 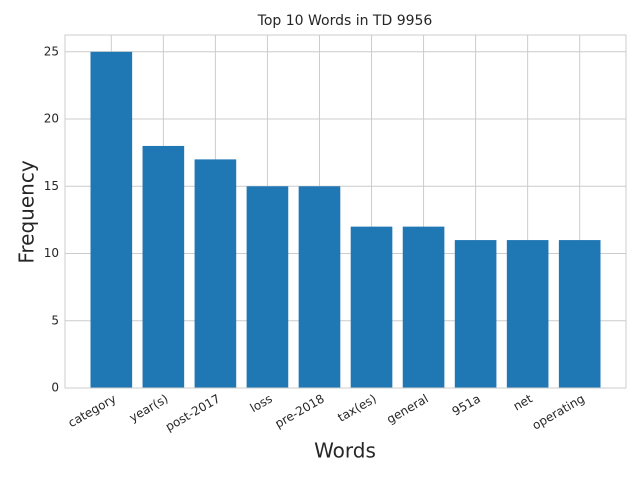 What do you see at coordinates (51, 51) in the screenshot?
I see `y-tick-label: 25` at bounding box center [51, 51].